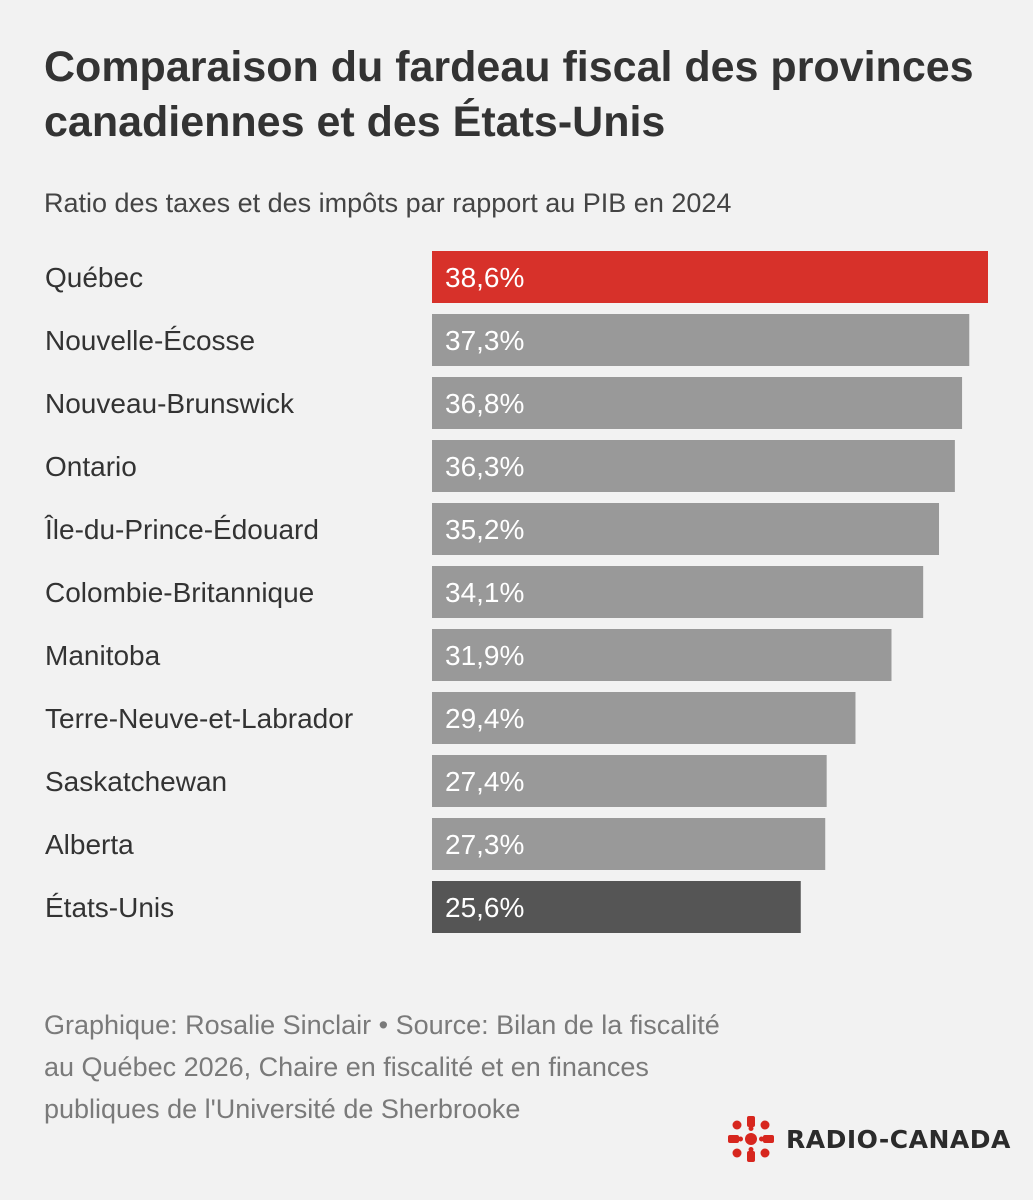  I want to click on value-label: 36,8%, so click(484, 403).